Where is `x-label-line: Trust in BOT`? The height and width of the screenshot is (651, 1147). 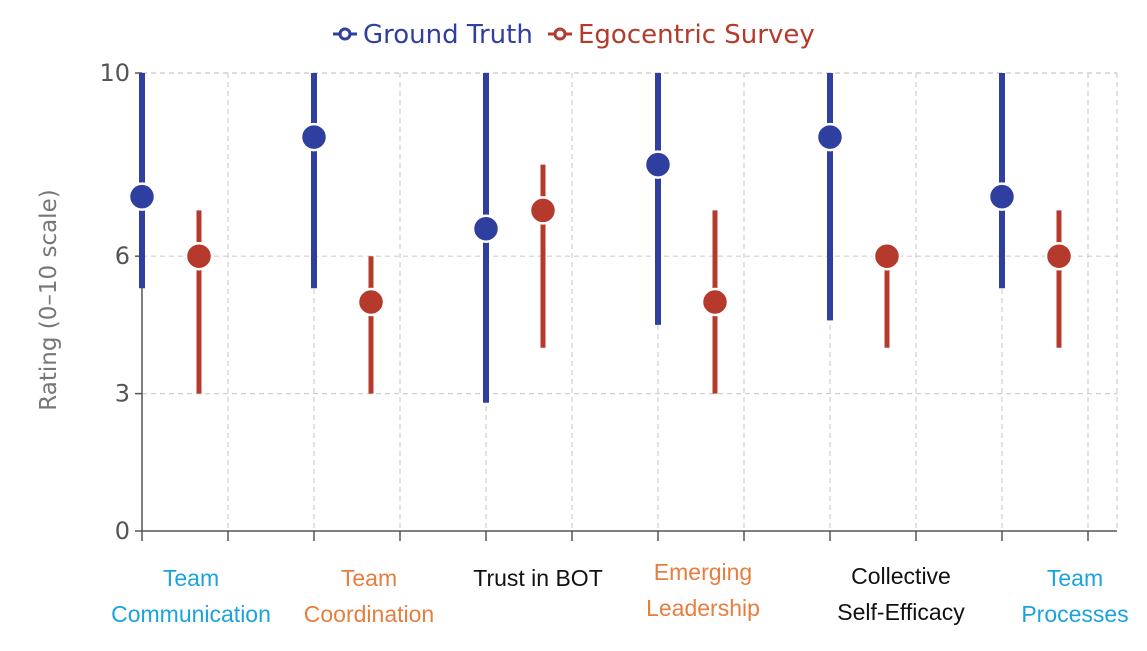 x-label-line: Trust in BOT is located at coordinates (538, 578).